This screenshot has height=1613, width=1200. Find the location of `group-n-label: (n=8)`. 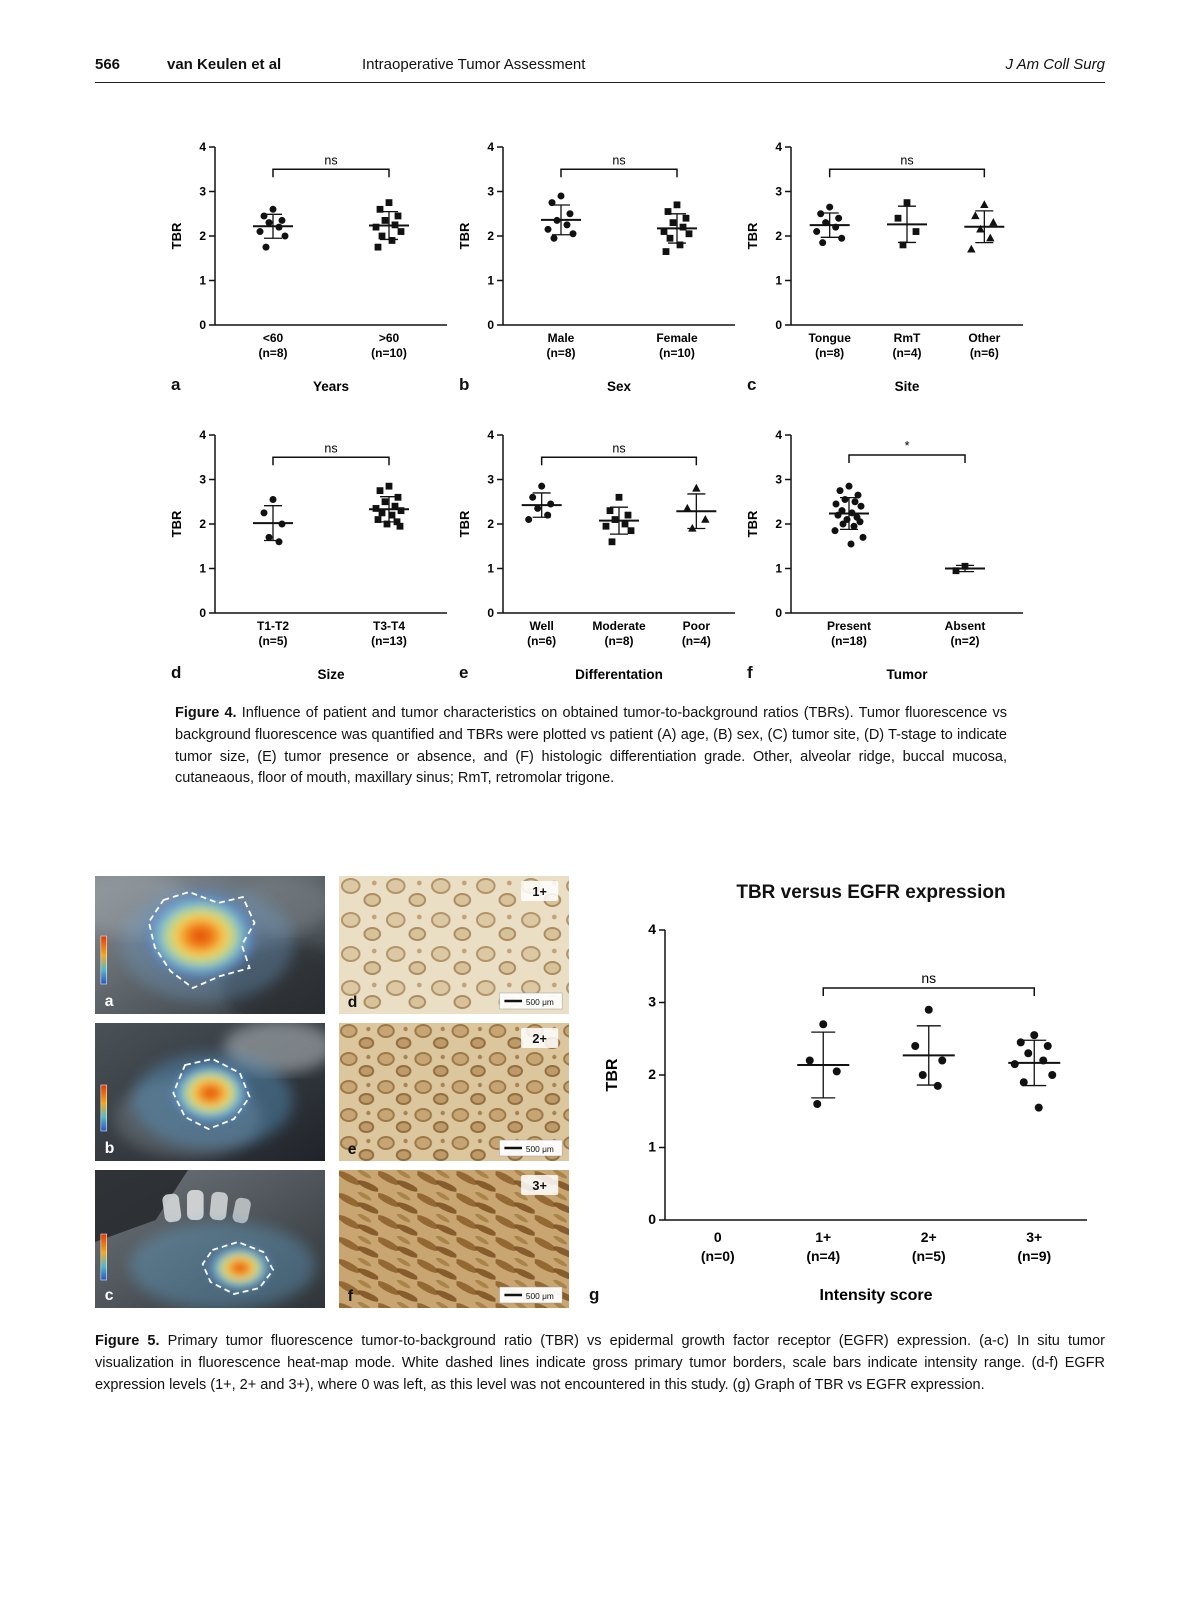

group-n-label: (n=8) is located at coordinates (829, 353).